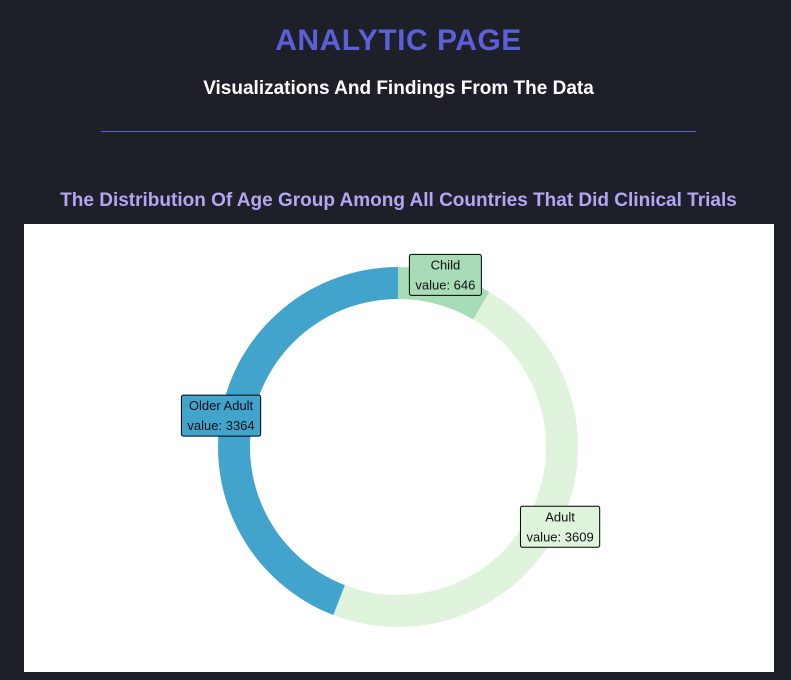  Describe the element at coordinates (308, 441) in the screenshot. I see `slice-older-adult` at that location.